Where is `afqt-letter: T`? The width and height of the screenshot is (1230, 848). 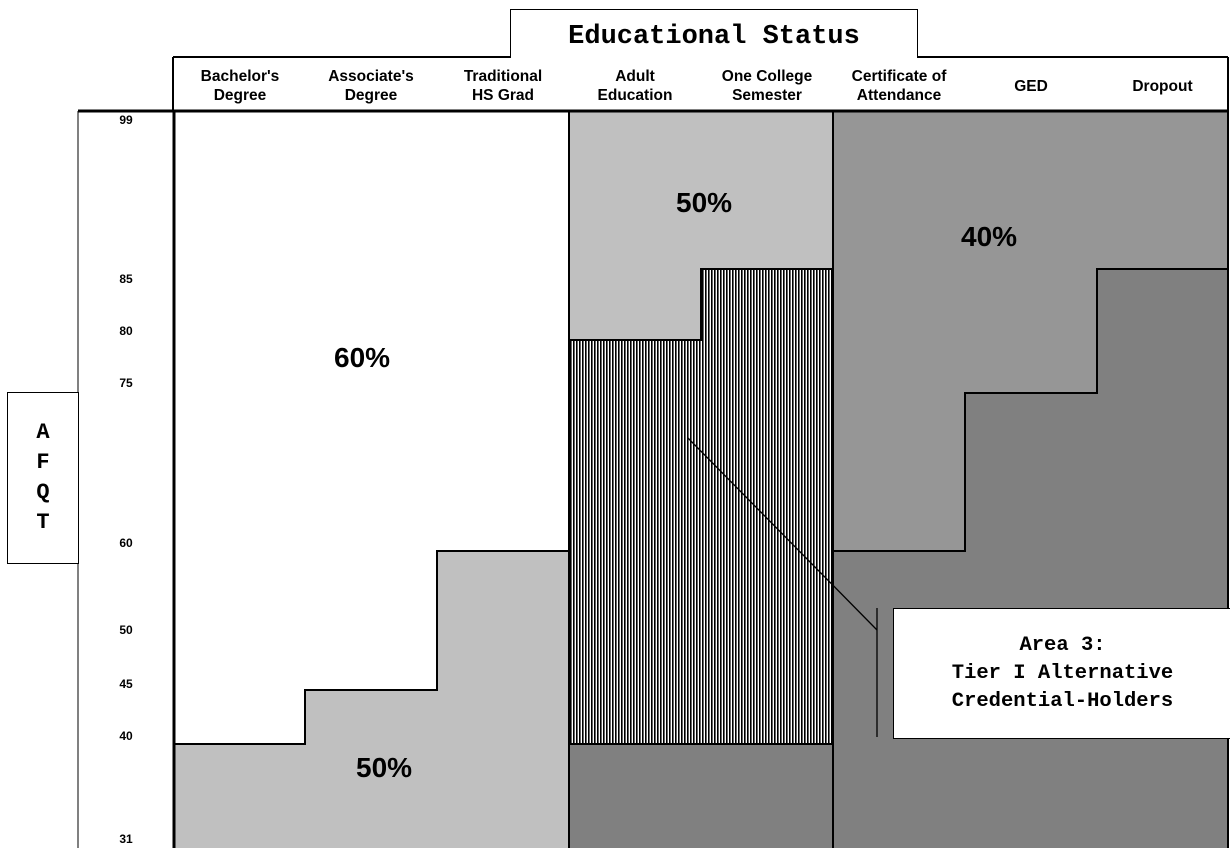 afqt-letter: T is located at coordinates (42, 523).